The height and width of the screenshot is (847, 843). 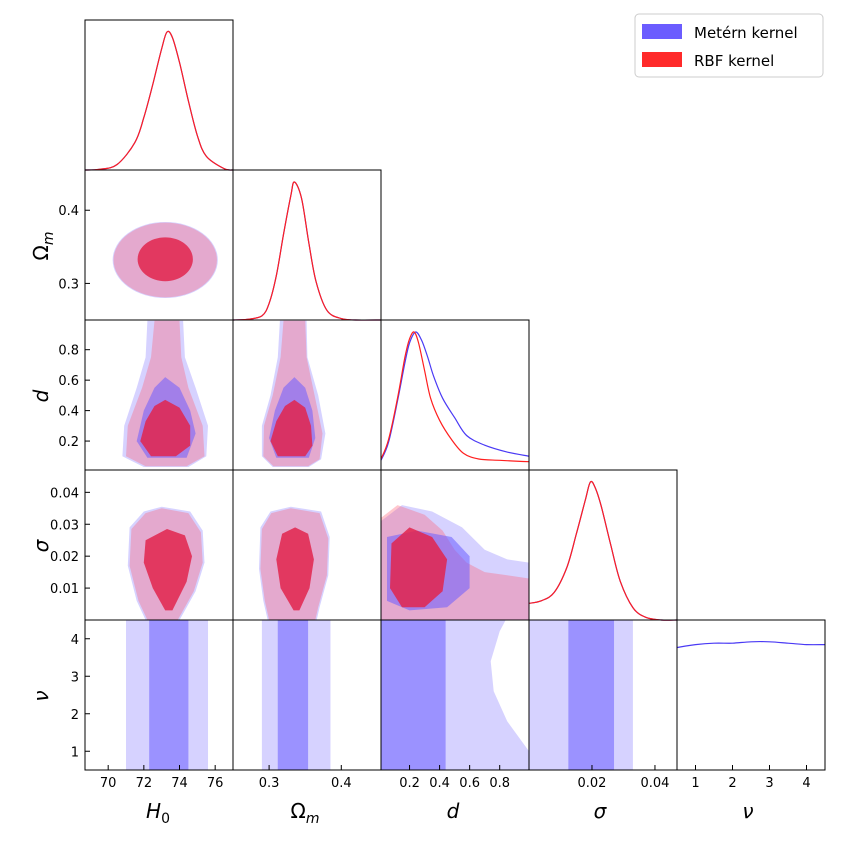 I want to click on ytick-label-d: 0.2, so click(x=68, y=442).